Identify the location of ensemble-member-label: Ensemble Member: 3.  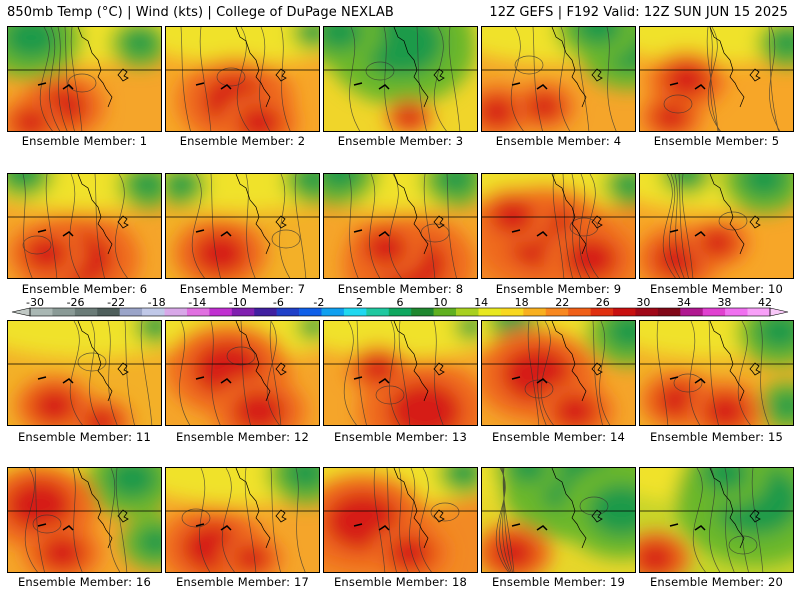
(400, 141).